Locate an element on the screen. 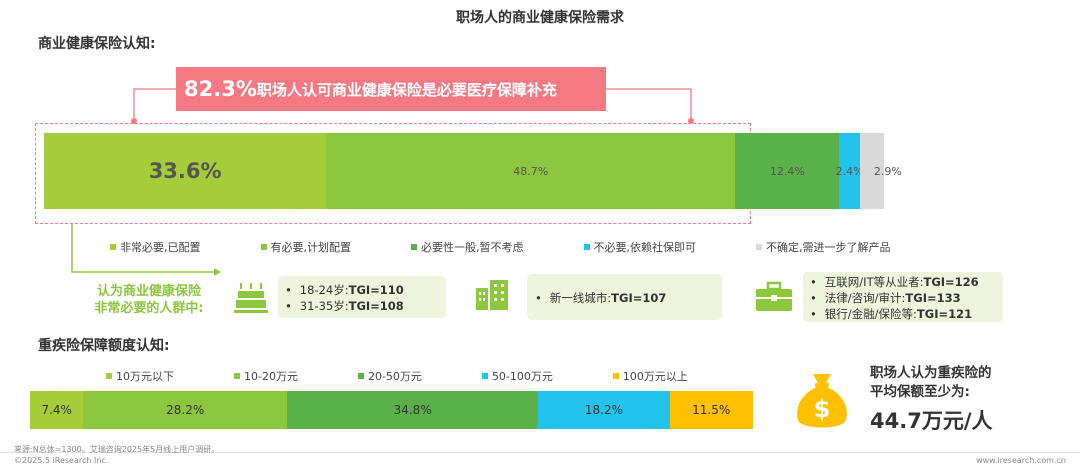 This screenshot has width=1080, height=471. legend-label: 10-20万元 is located at coordinates (271, 376).